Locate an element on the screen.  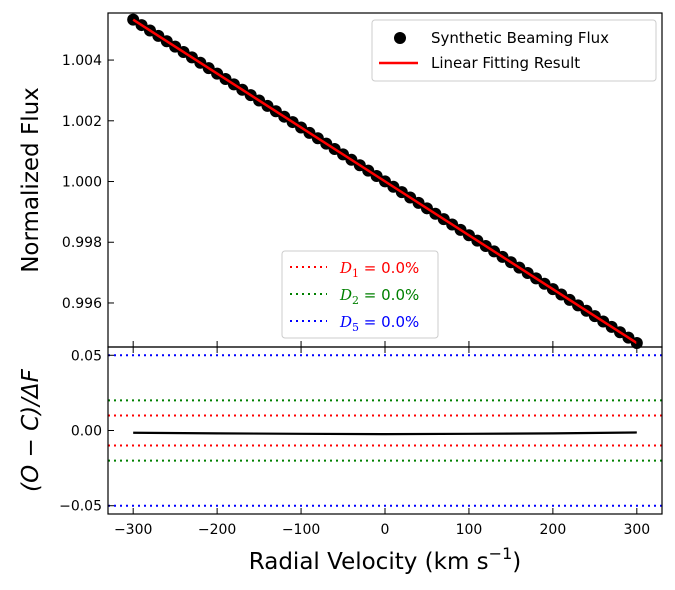
x-tick-label: −200 is located at coordinates (217, 530).